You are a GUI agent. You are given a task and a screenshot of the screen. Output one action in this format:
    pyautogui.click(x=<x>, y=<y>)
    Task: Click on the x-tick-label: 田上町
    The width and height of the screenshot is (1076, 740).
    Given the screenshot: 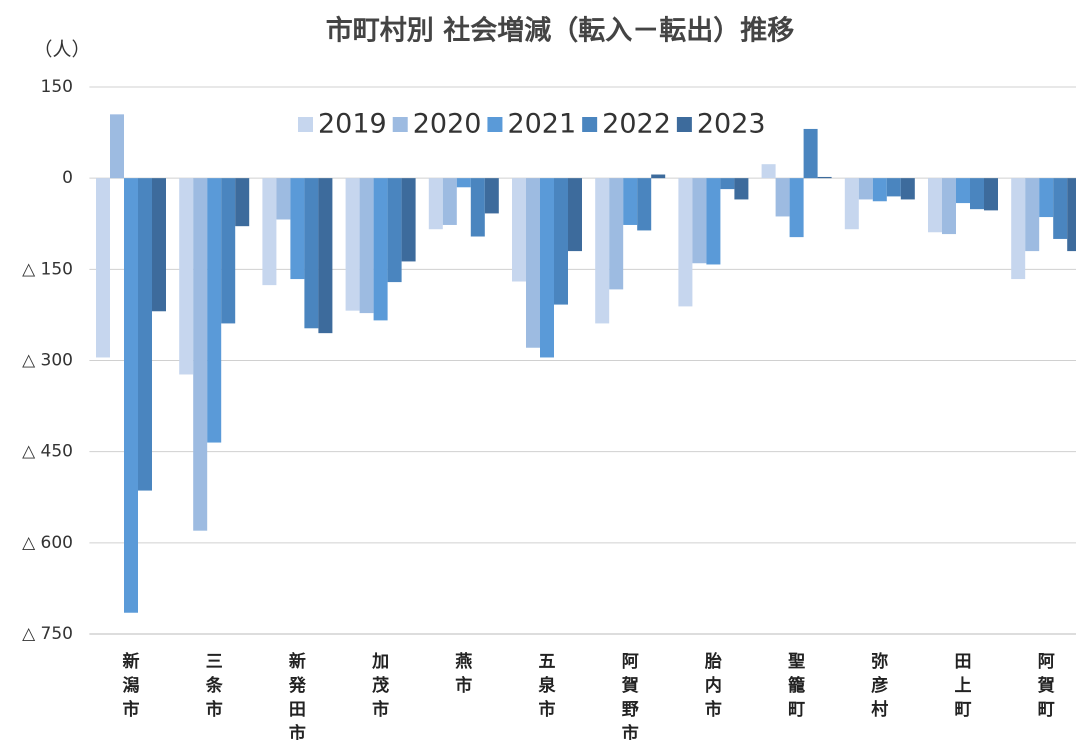 What is the action you would take?
    pyautogui.click(x=963, y=686)
    